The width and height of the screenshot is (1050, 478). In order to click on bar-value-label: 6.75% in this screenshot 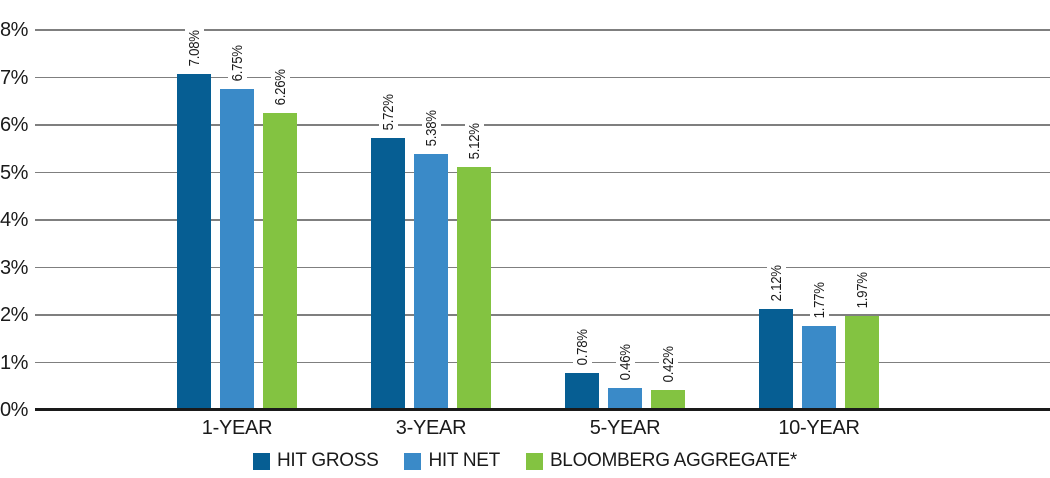, I will do `click(237, 63)`.